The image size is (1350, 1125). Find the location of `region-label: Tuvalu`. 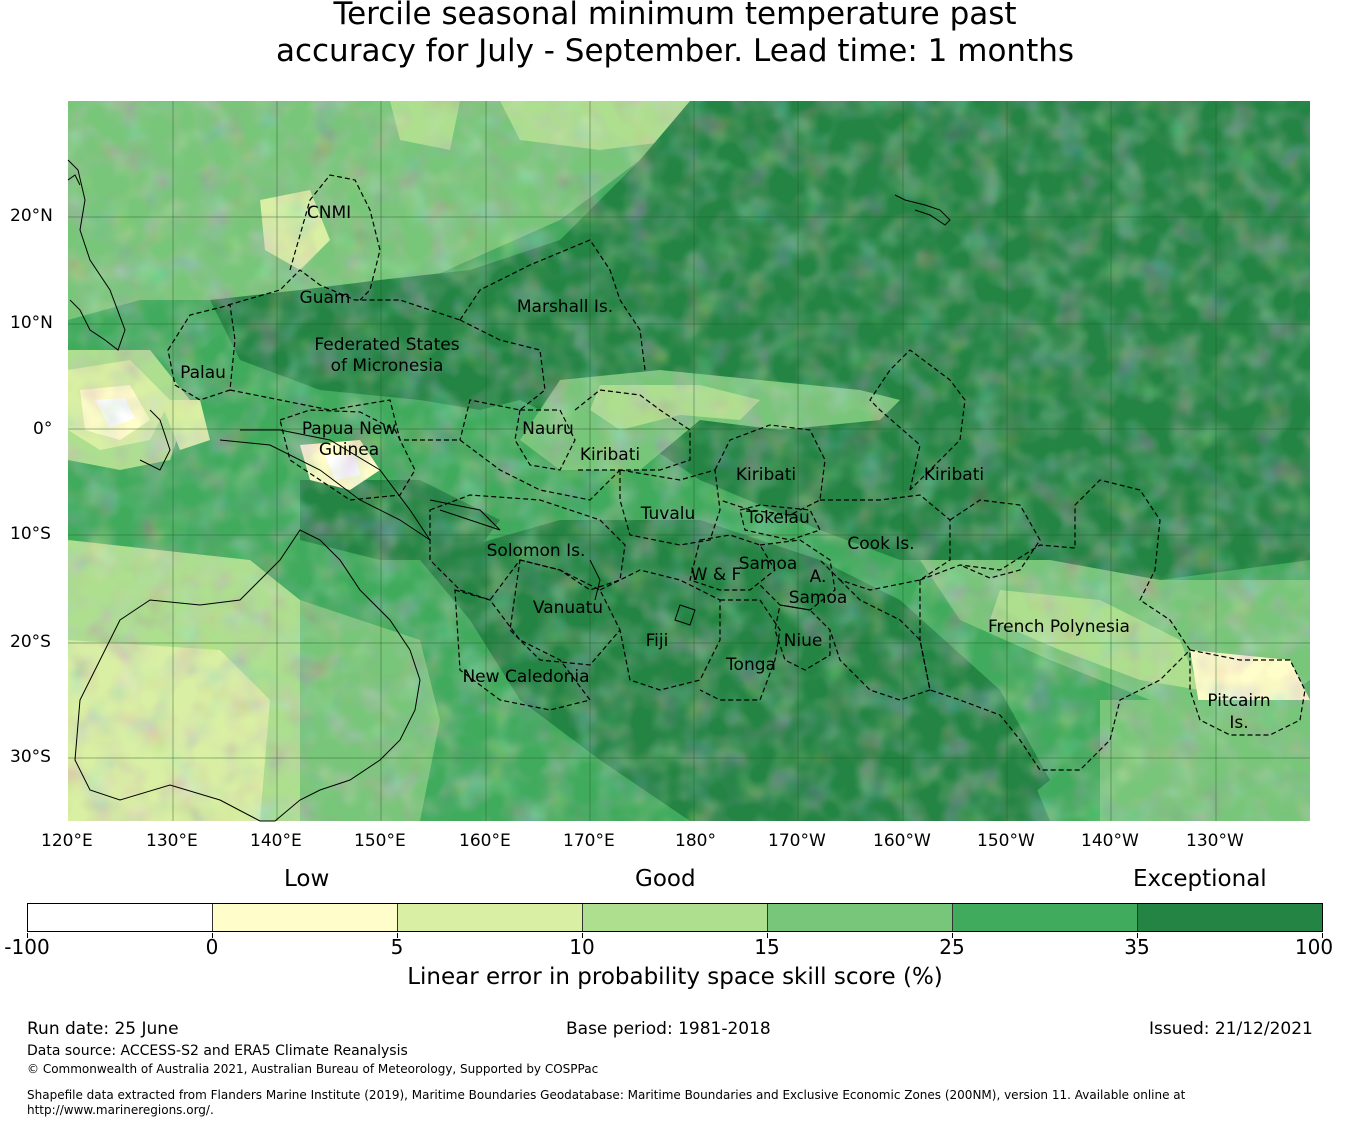

region-label: Tuvalu is located at coordinates (668, 514).